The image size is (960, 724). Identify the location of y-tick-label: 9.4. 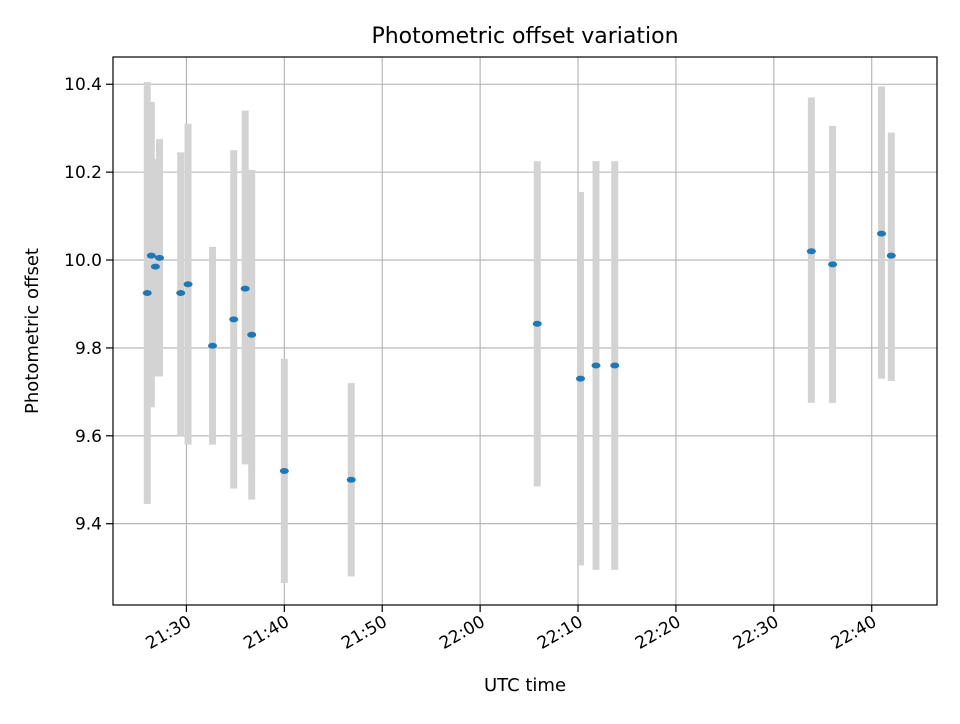
(88, 525).